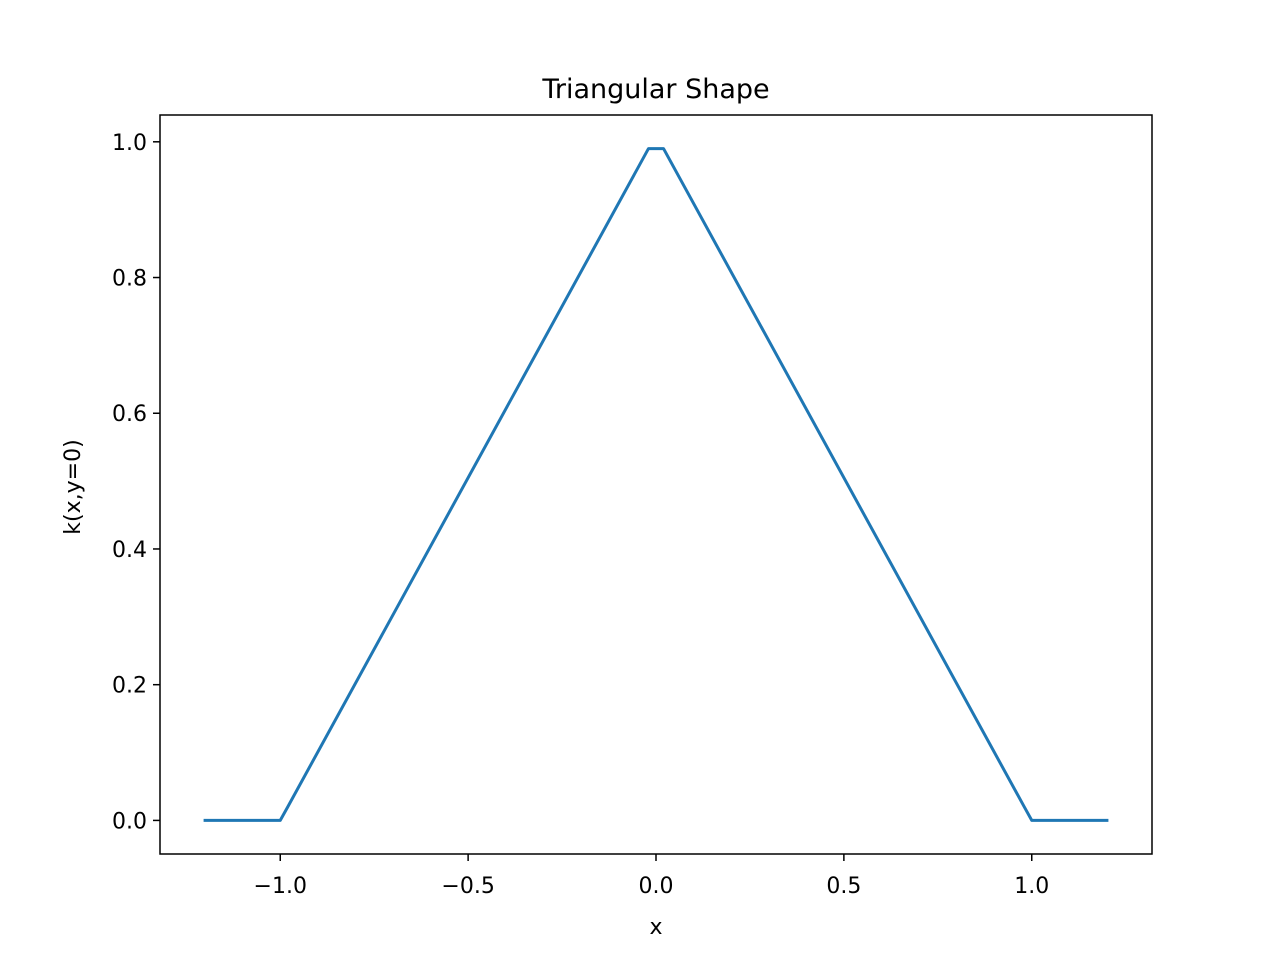 The image size is (1280, 960). Describe the element at coordinates (129, 821) in the screenshot. I see `y-tick-label: 0.0` at that location.